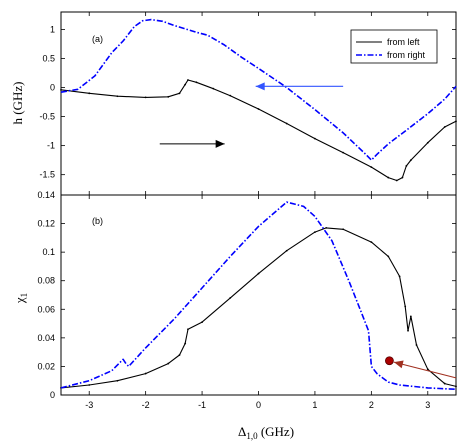 Image resolution: width=471 pixels, height=447 pixels. I want to click on y-tick-label: -0.5, so click(47, 117).